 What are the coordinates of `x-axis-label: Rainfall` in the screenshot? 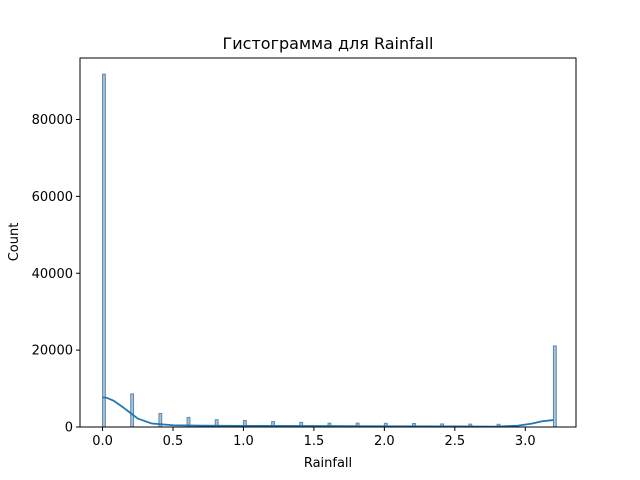 It's located at (328, 463).